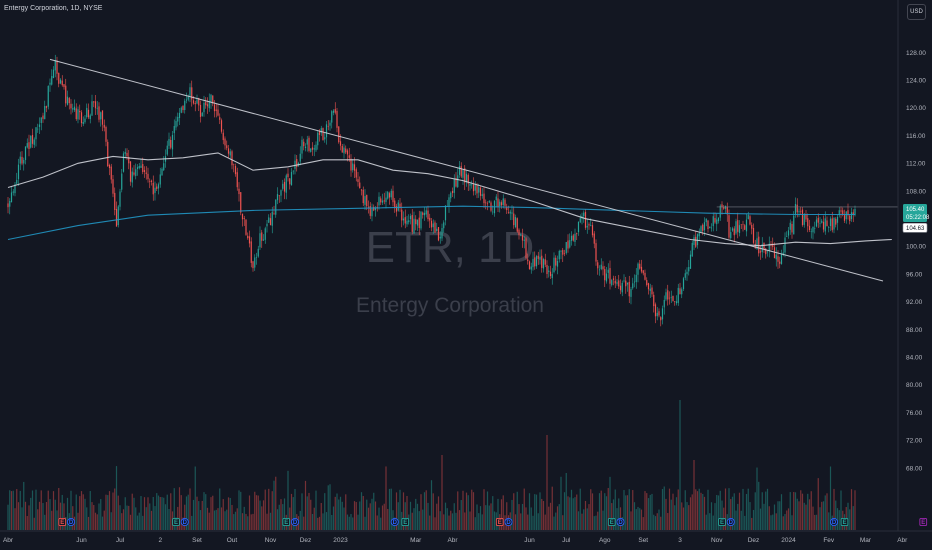 The height and width of the screenshot is (550, 932). What do you see at coordinates (915, 213) in the screenshot?
I see `last-price-box` at bounding box center [915, 213].